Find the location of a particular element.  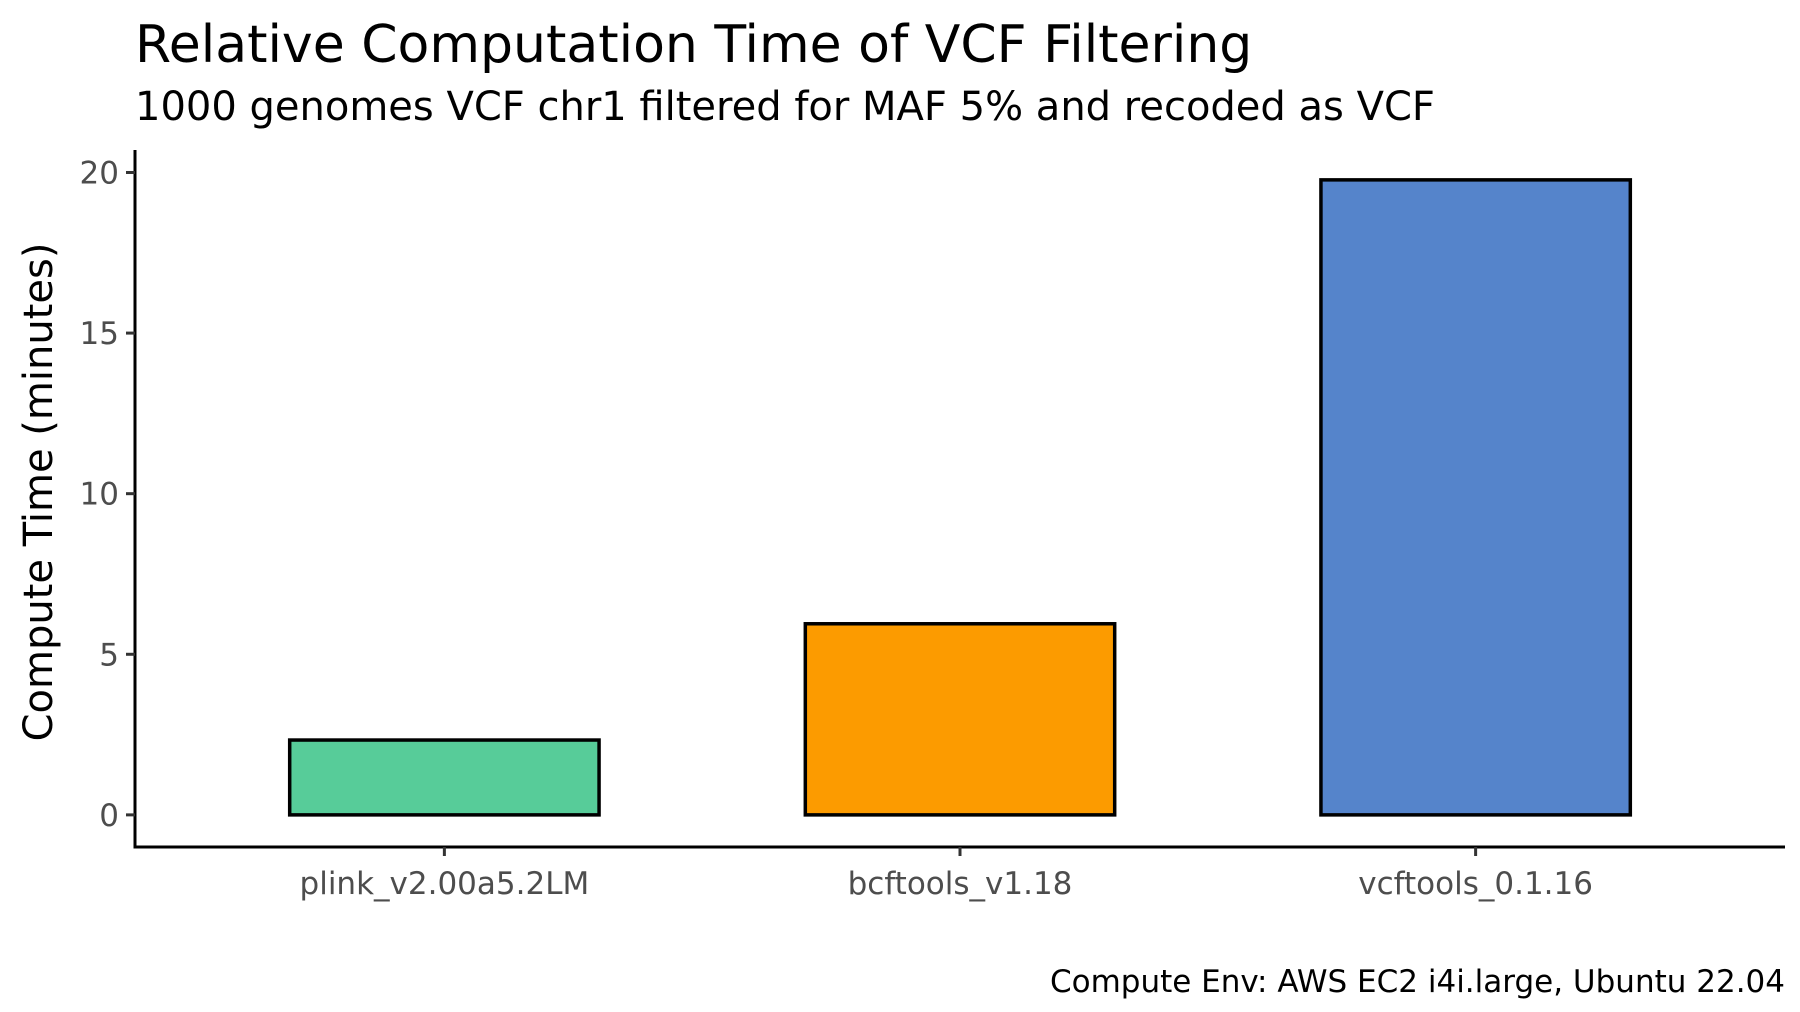

bar-vcftools_0.1.16 is located at coordinates (1476, 497).